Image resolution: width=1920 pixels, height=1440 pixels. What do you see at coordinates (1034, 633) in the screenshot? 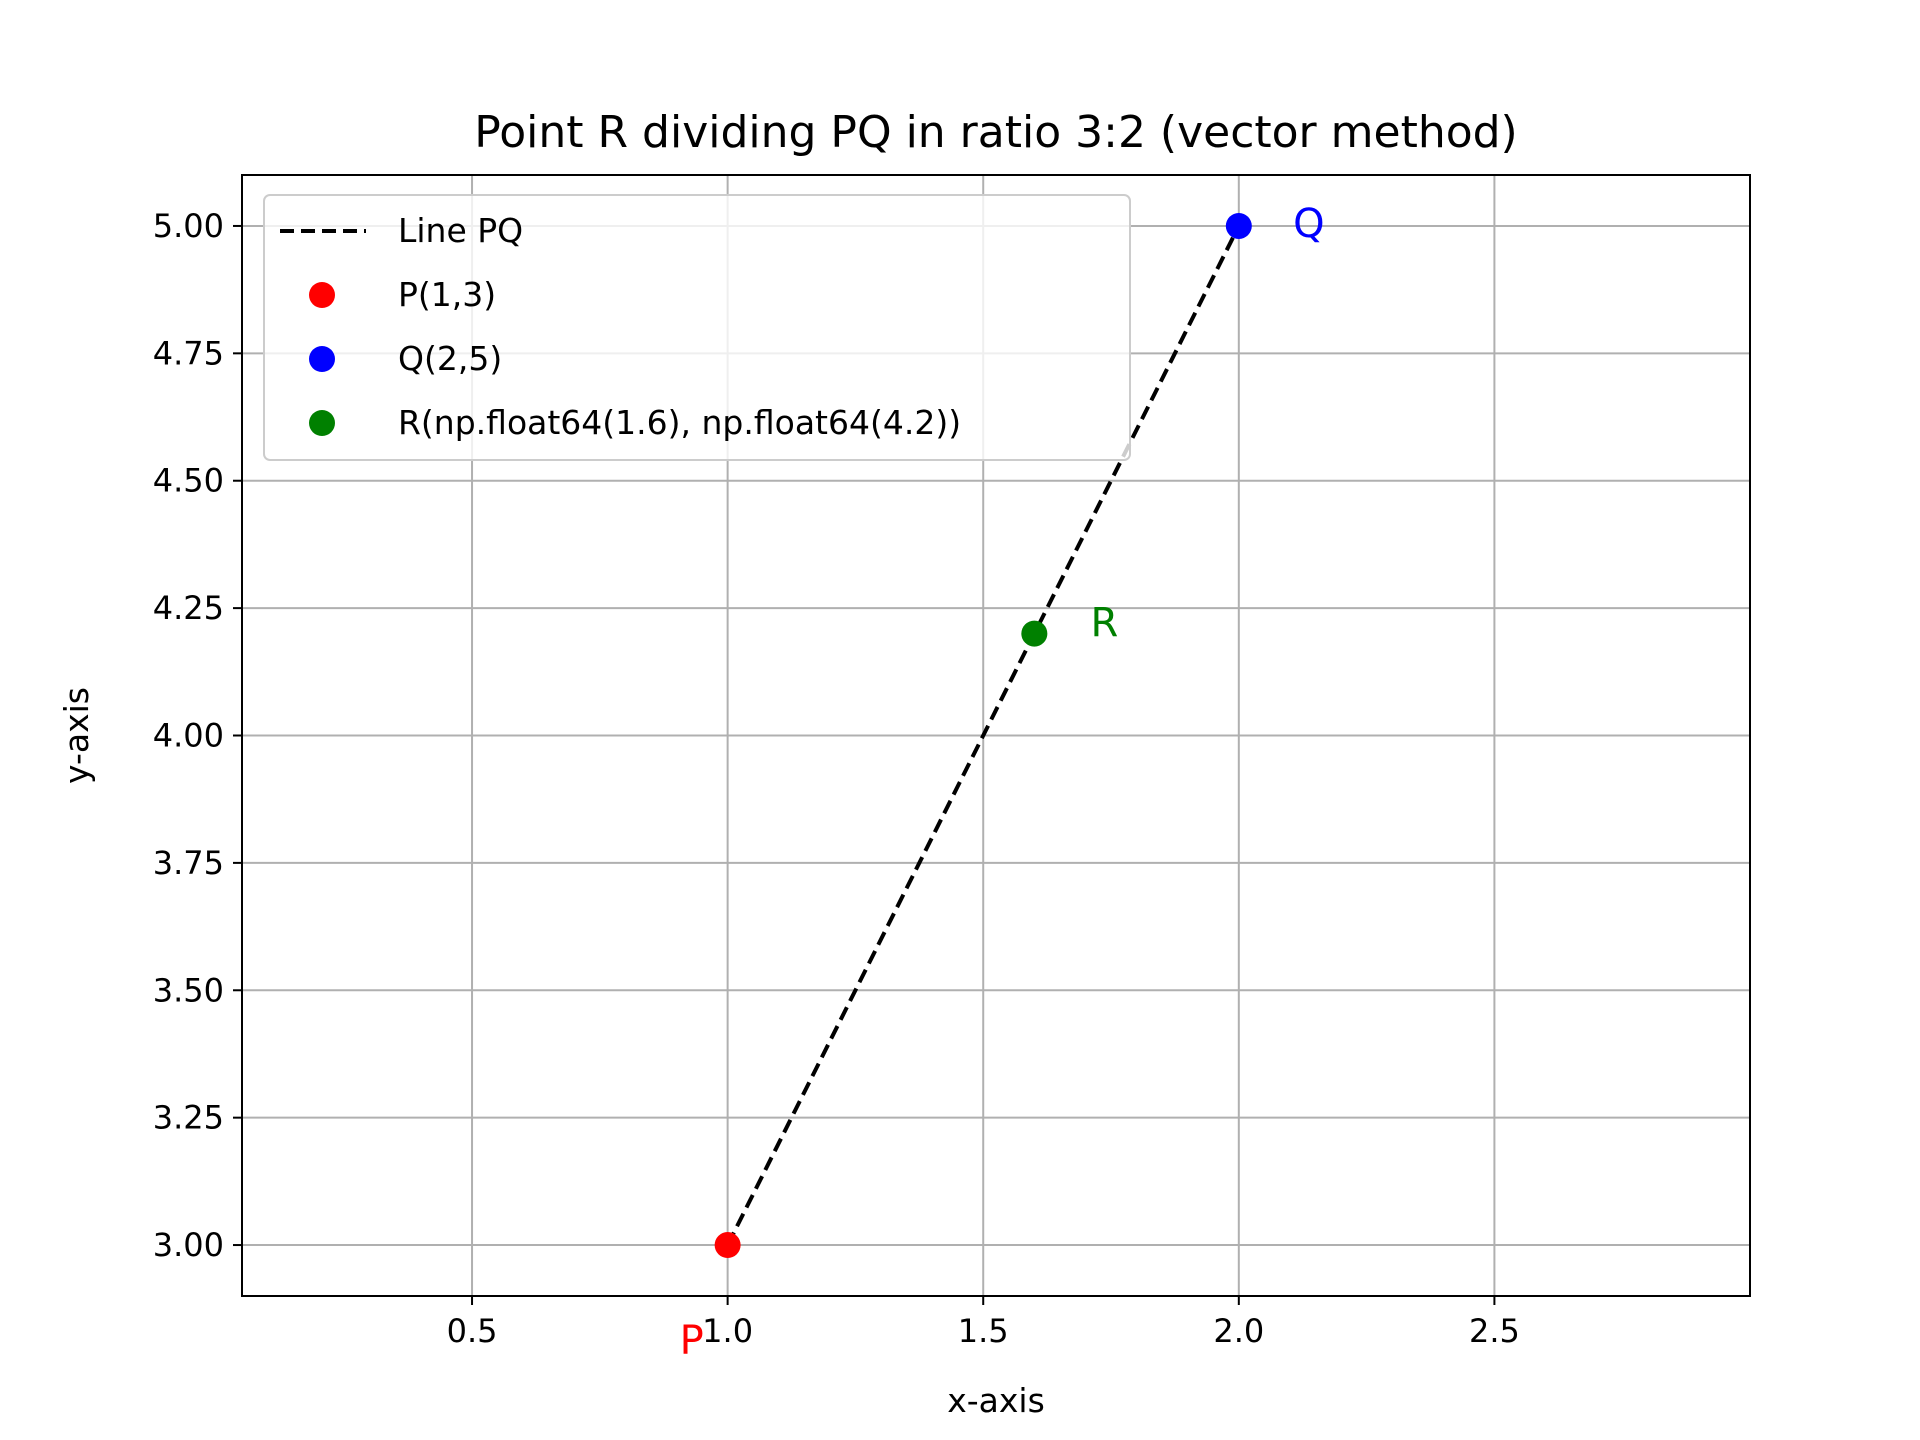
I see `point-r` at bounding box center [1034, 633].